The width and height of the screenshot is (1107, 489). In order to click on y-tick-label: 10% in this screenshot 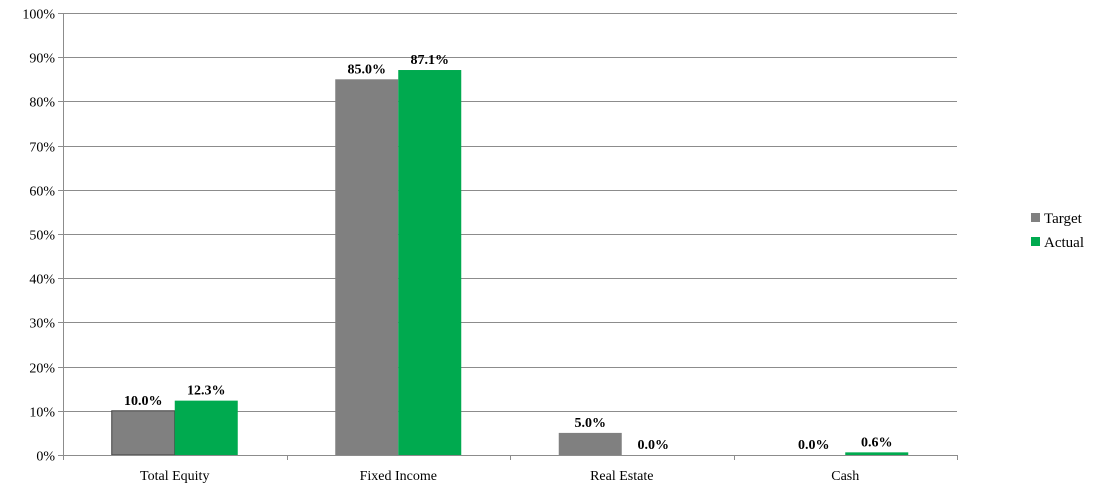, I will do `click(42, 413)`.